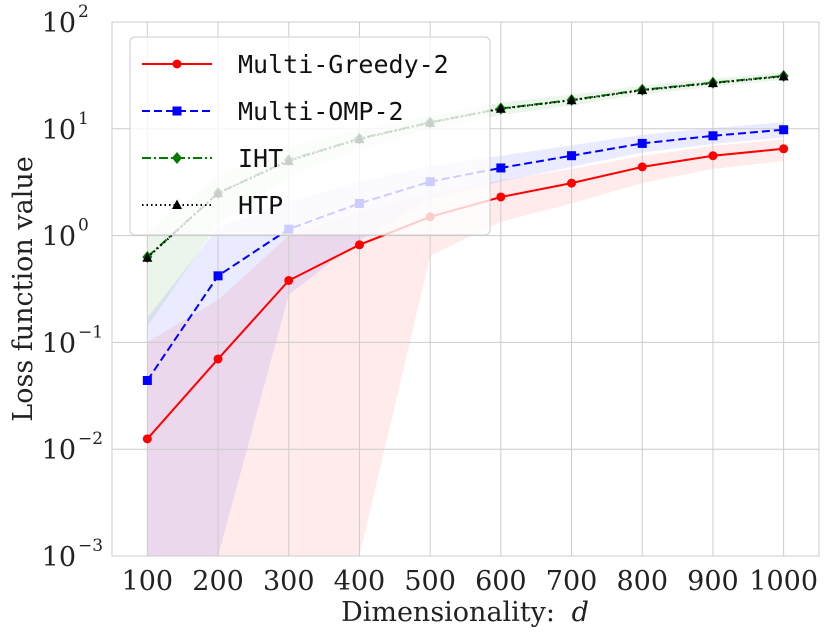 The image size is (830, 641). Describe the element at coordinates (260, 158) in the screenshot. I see `legend-label-iht: IHT` at that location.